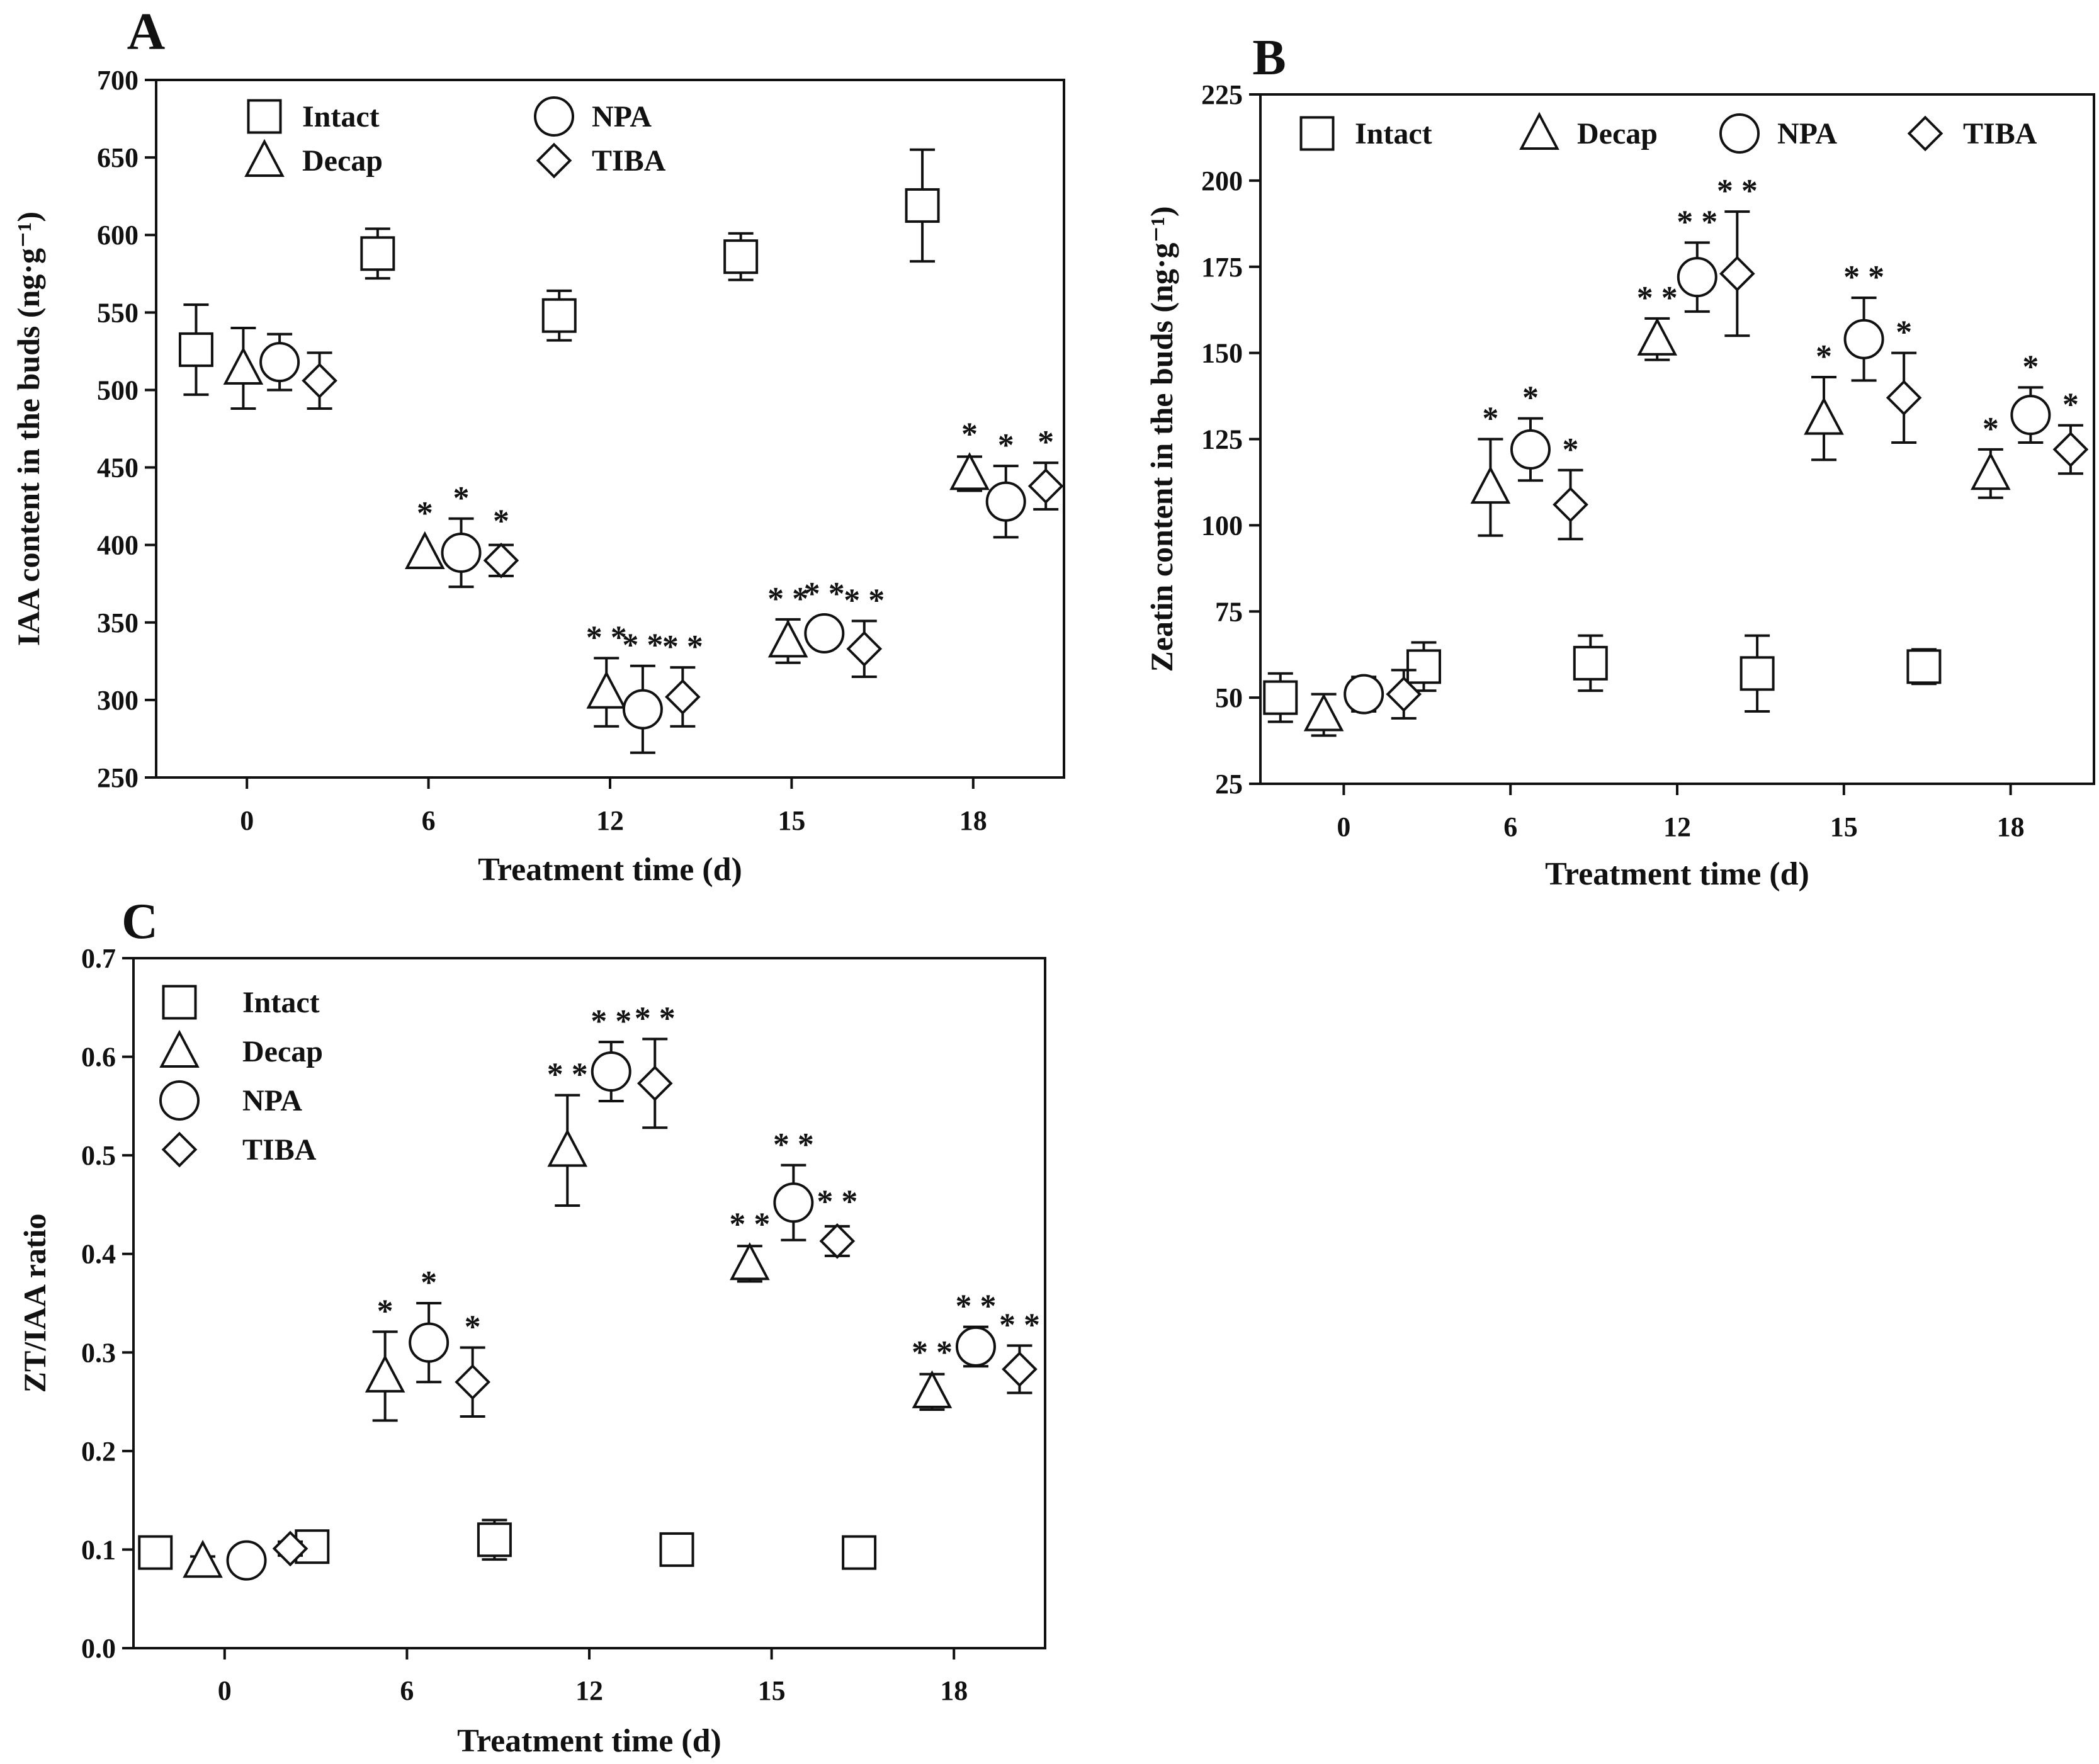 This screenshot has height=1764, width=2099. What do you see at coordinates (28, 429) in the screenshot?
I see `y-axis-label: IAA content in the buds (ng·g⁻¹)` at bounding box center [28, 429].